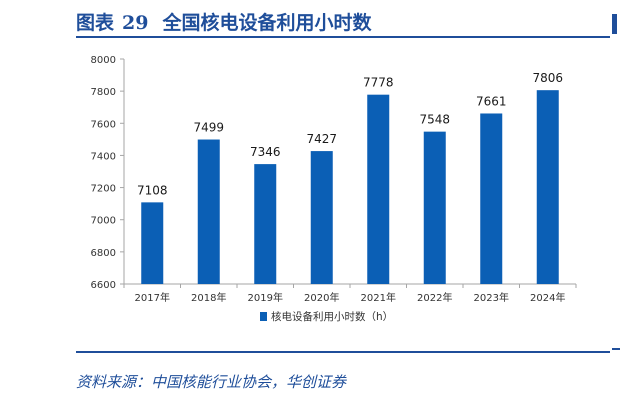  I want to click on figure-title: 图表 29 全国核电设备利用小时数, so click(223, 21).